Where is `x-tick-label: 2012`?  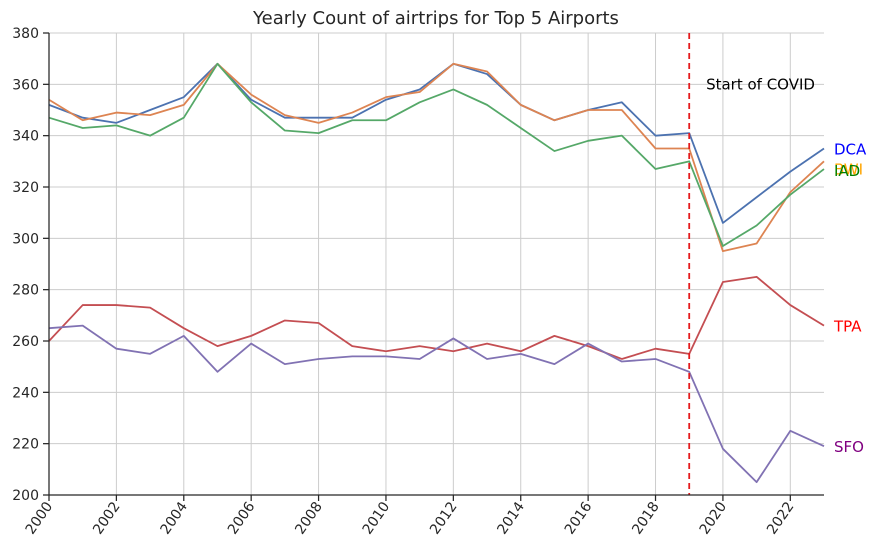
x-tick-label: 2012 is located at coordinates (444, 518).